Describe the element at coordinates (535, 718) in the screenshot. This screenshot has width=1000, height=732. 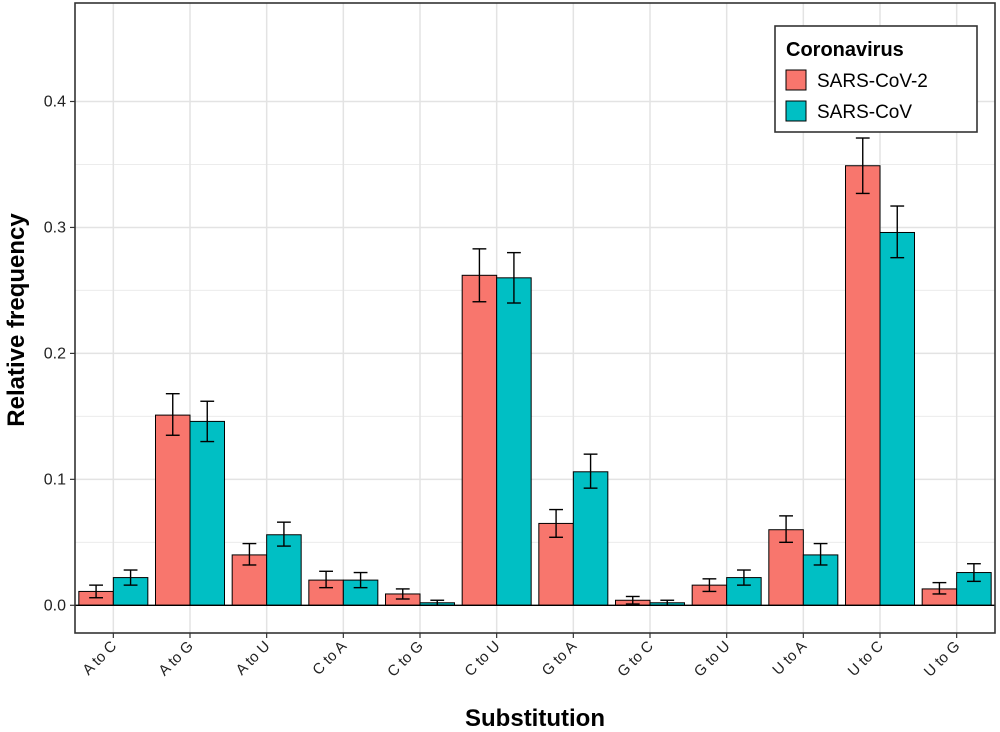
I see `x-axis-title: Substitution` at that location.